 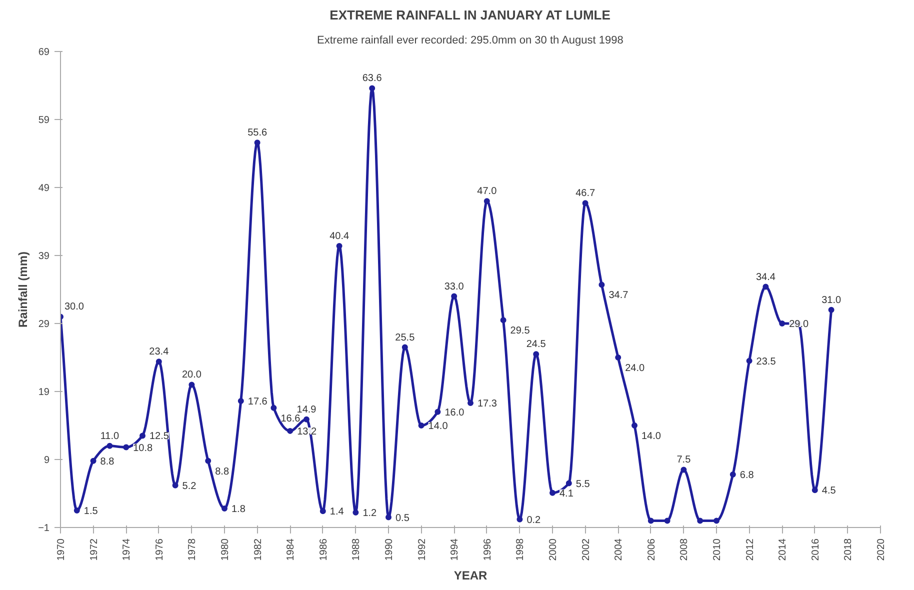 I want to click on data-label: 0.2, so click(x=534, y=520).